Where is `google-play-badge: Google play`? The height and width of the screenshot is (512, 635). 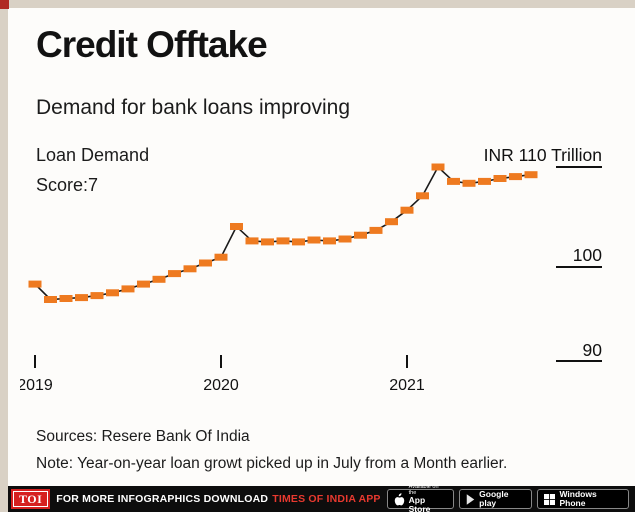 google-play-badge: Google play is located at coordinates (496, 499).